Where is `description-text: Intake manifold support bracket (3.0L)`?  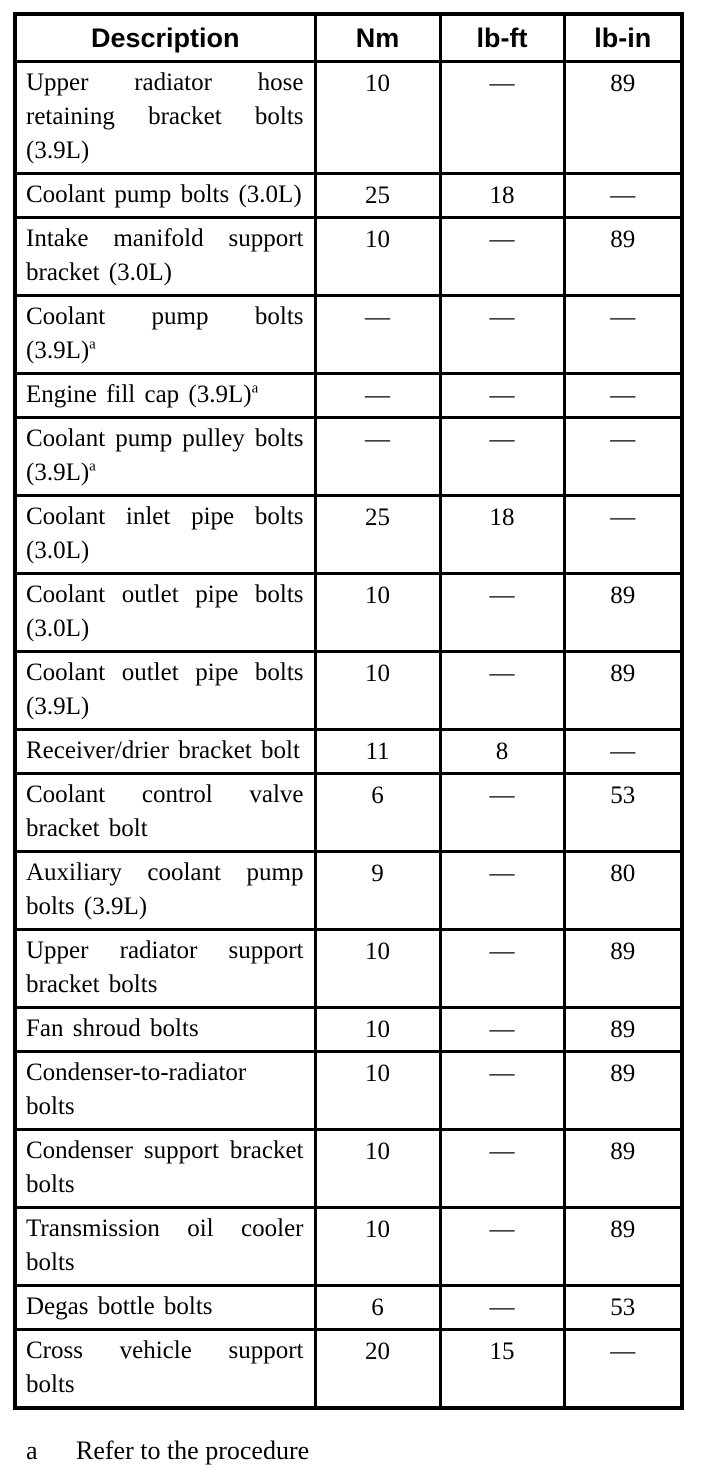 description-text: Intake manifold support bracket (3.0L) is located at coordinates (165, 255).